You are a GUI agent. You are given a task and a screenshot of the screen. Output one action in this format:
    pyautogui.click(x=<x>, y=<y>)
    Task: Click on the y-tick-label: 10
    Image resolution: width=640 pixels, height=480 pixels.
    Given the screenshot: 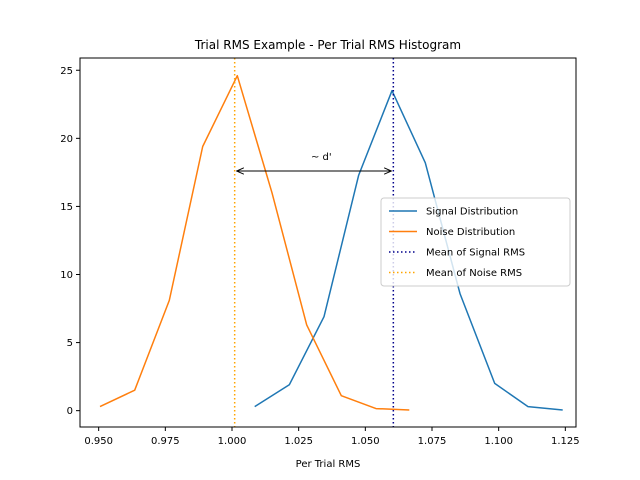 What is the action you would take?
    pyautogui.click(x=66, y=275)
    